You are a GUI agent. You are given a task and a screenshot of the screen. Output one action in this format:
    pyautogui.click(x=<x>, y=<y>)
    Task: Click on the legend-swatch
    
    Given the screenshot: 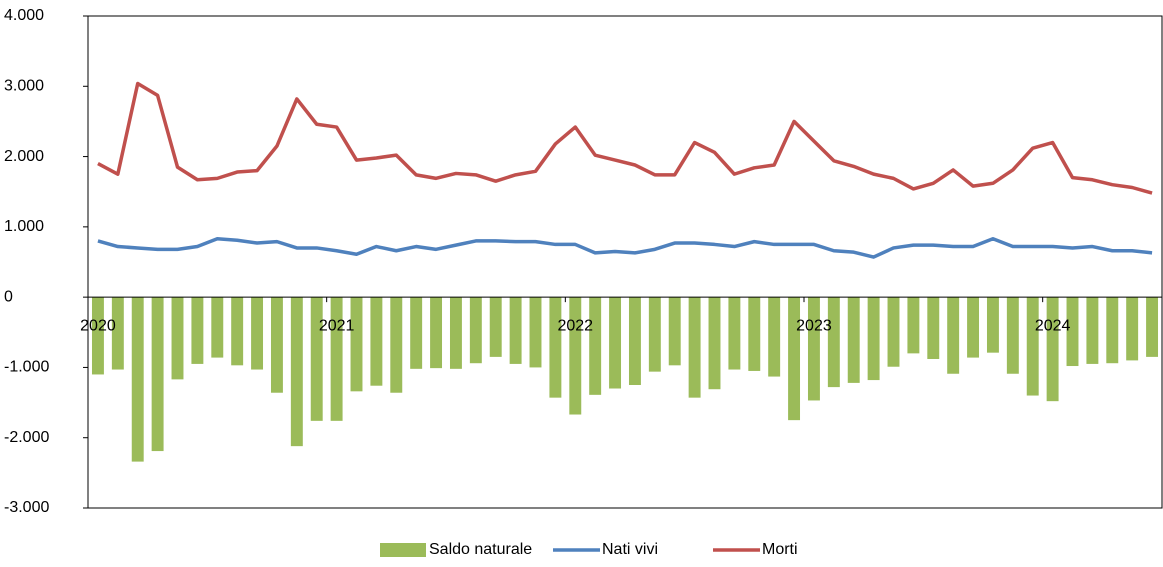 What is the action you would take?
    pyautogui.click(x=403, y=550)
    